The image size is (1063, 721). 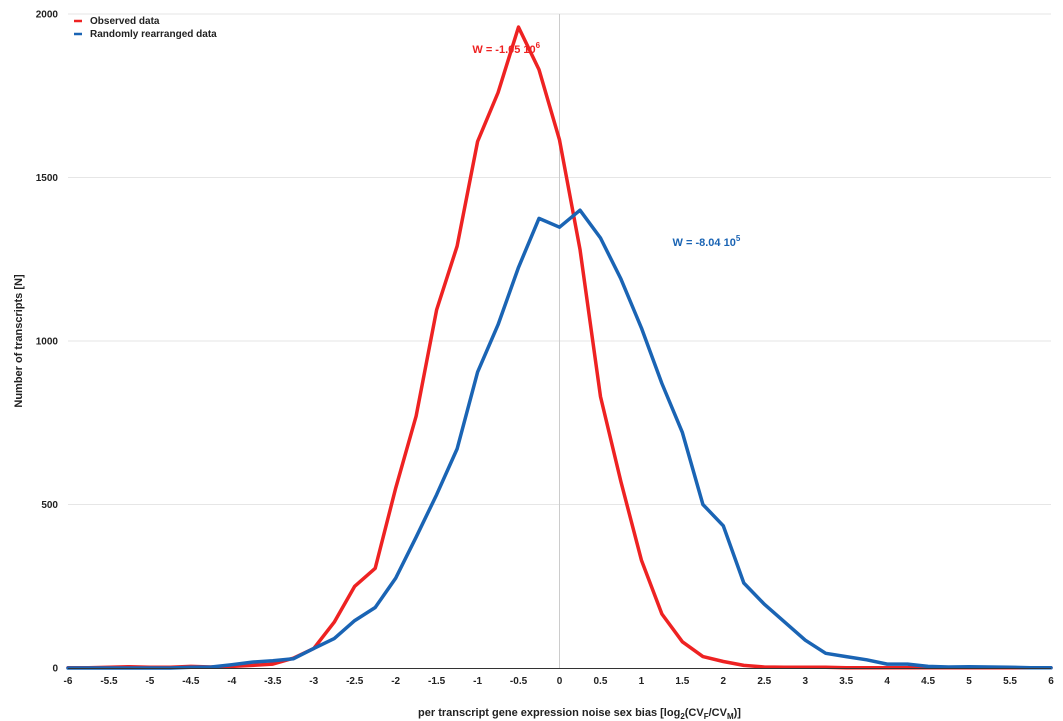 What do you see at coordinates (887, 681) in the screenshot?
I see `x-tick-label: 4` at bounding box center [887, 681].